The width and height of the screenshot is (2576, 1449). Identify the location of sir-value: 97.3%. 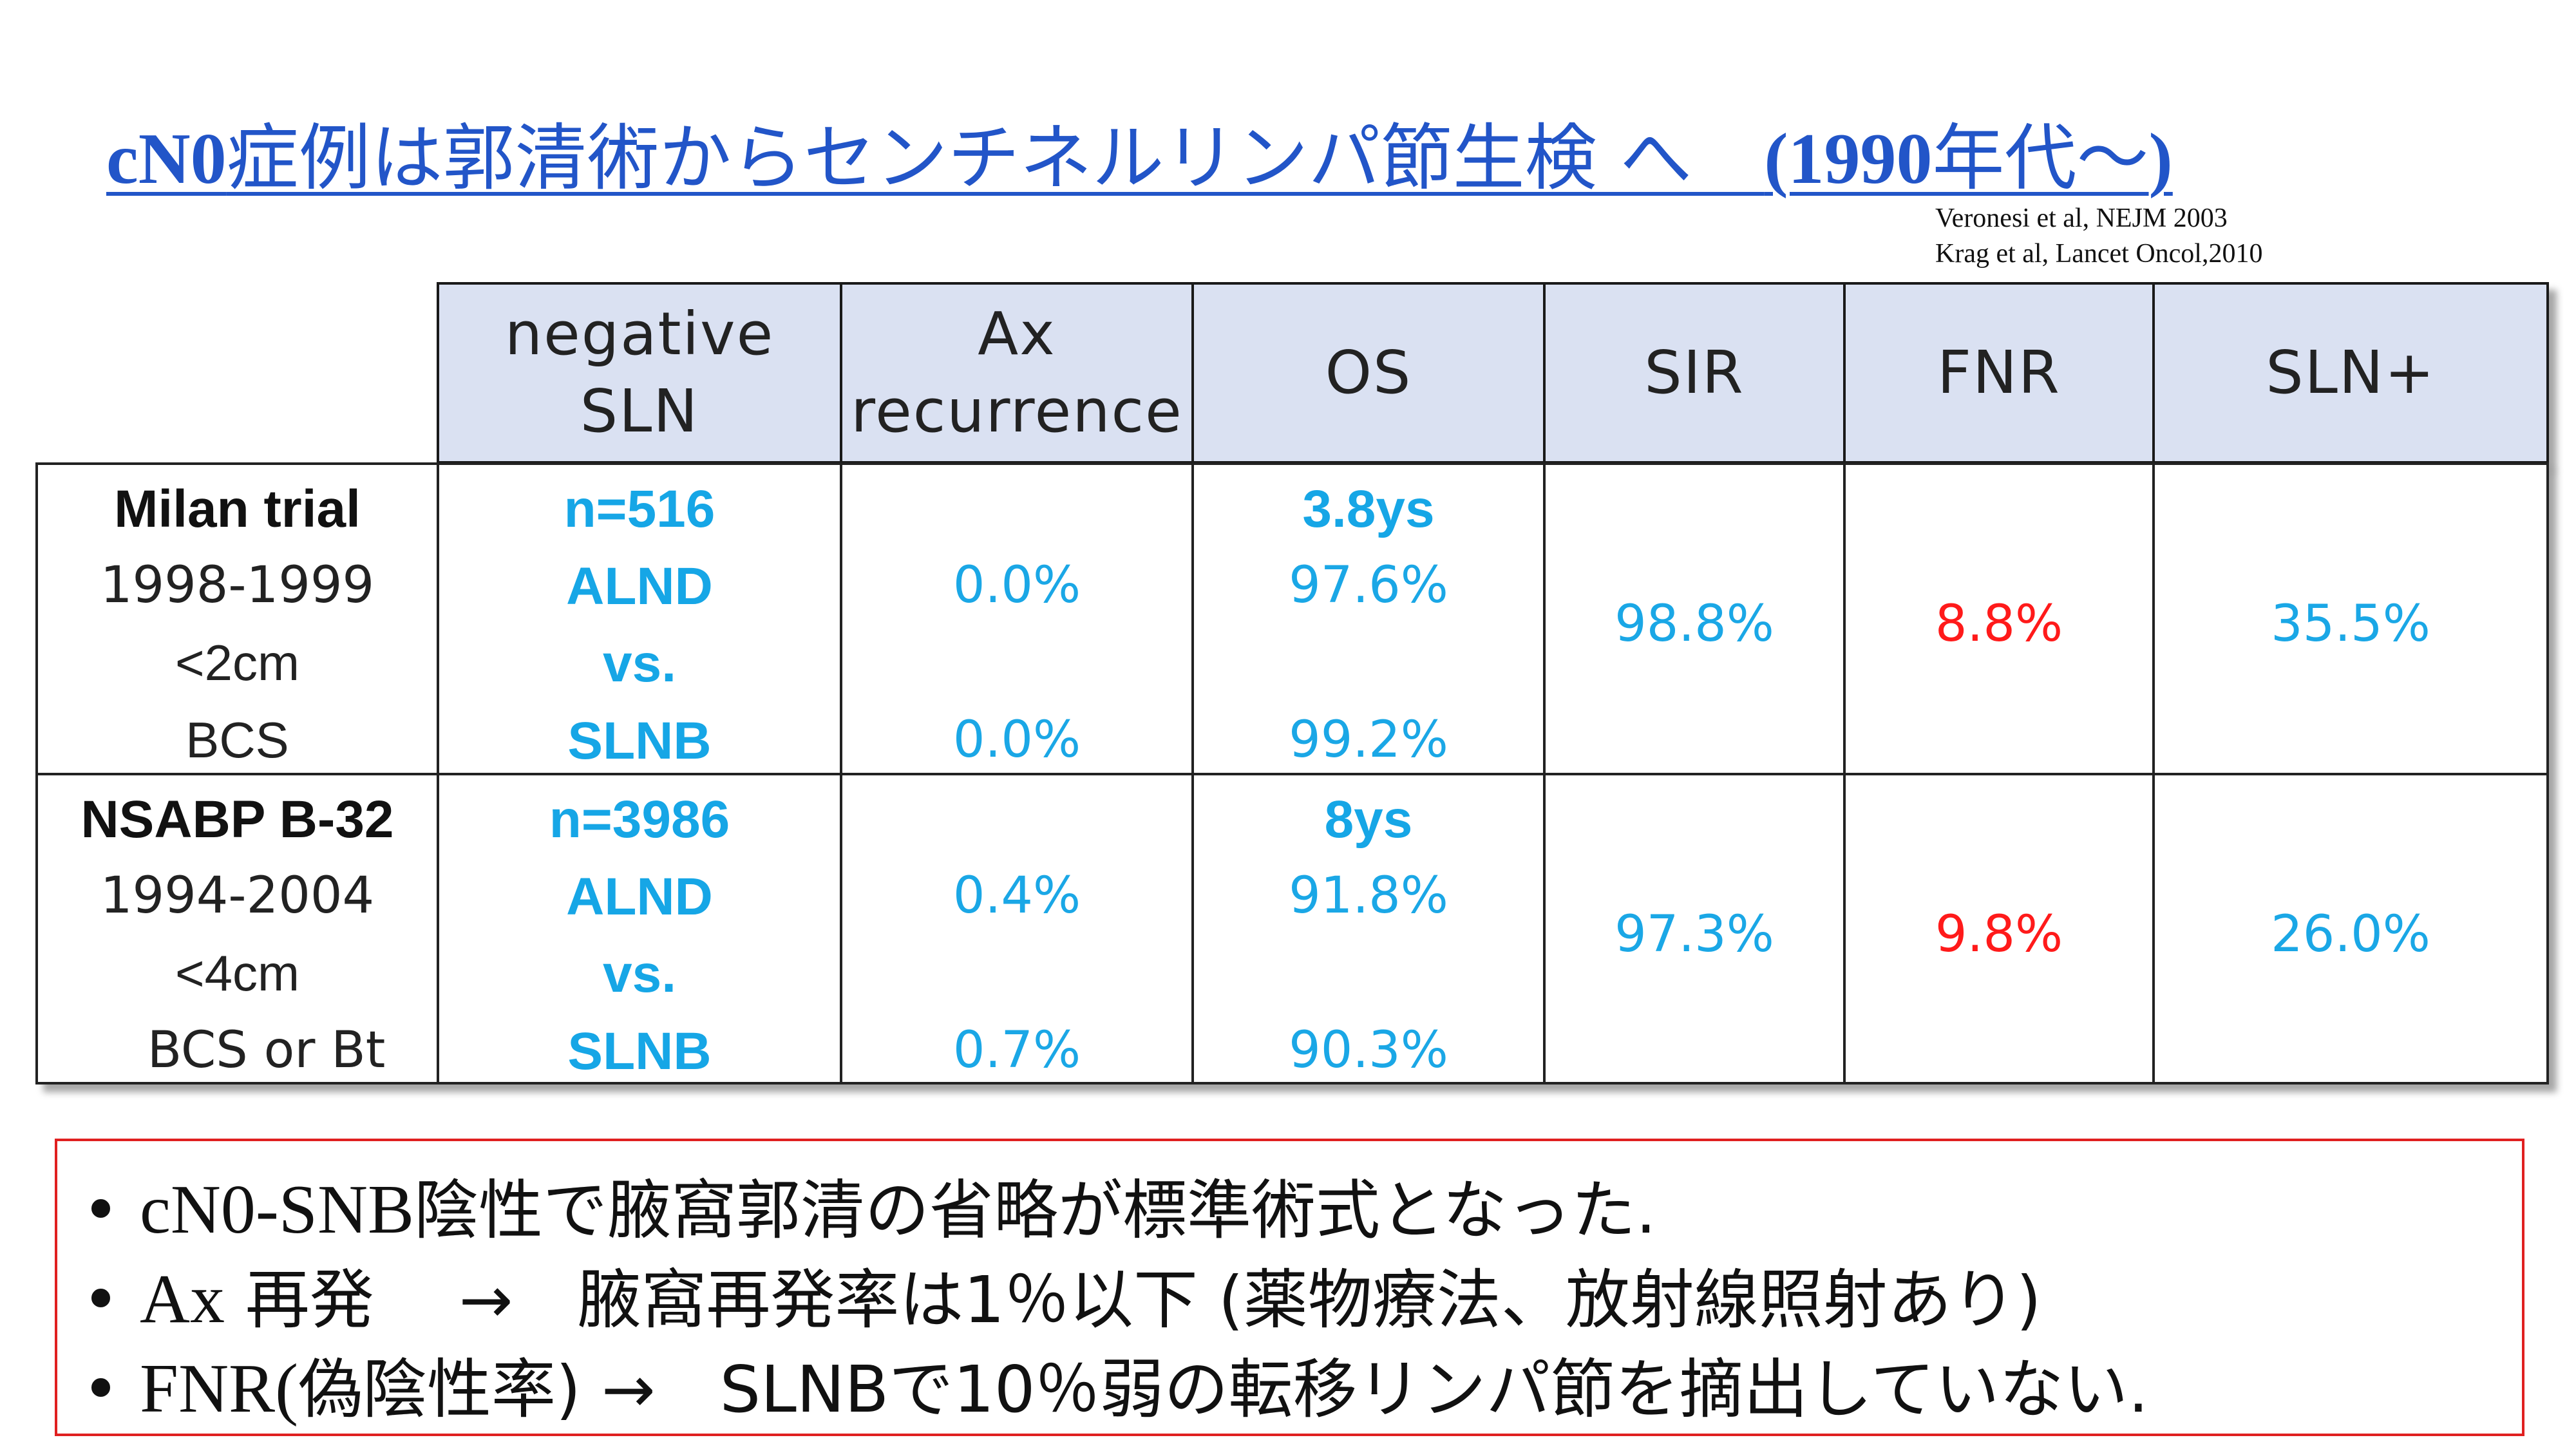
(1694, 934).